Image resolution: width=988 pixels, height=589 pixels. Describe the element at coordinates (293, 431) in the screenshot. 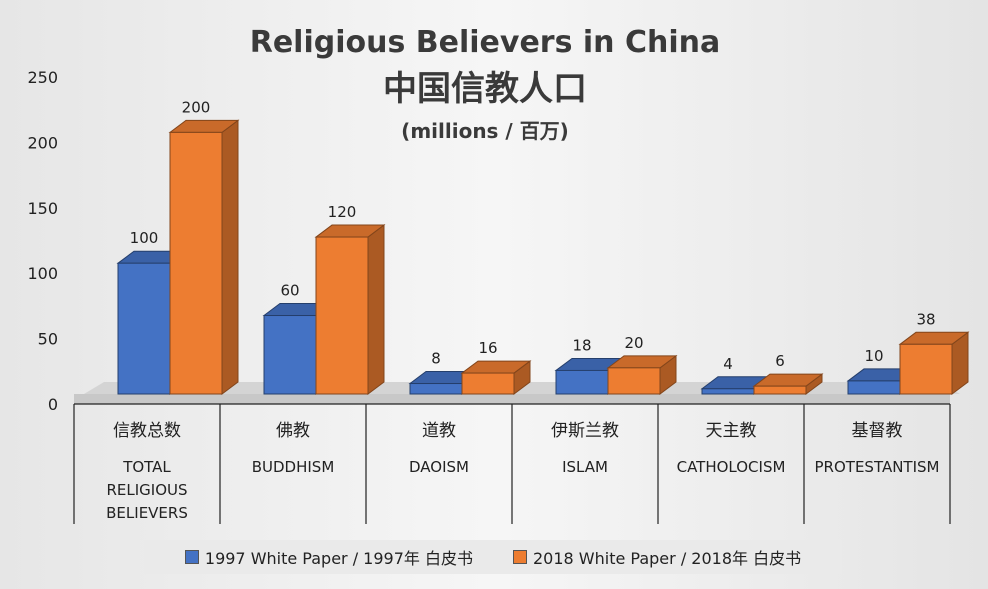

I see `category-label-cn: 佛教` at that location.